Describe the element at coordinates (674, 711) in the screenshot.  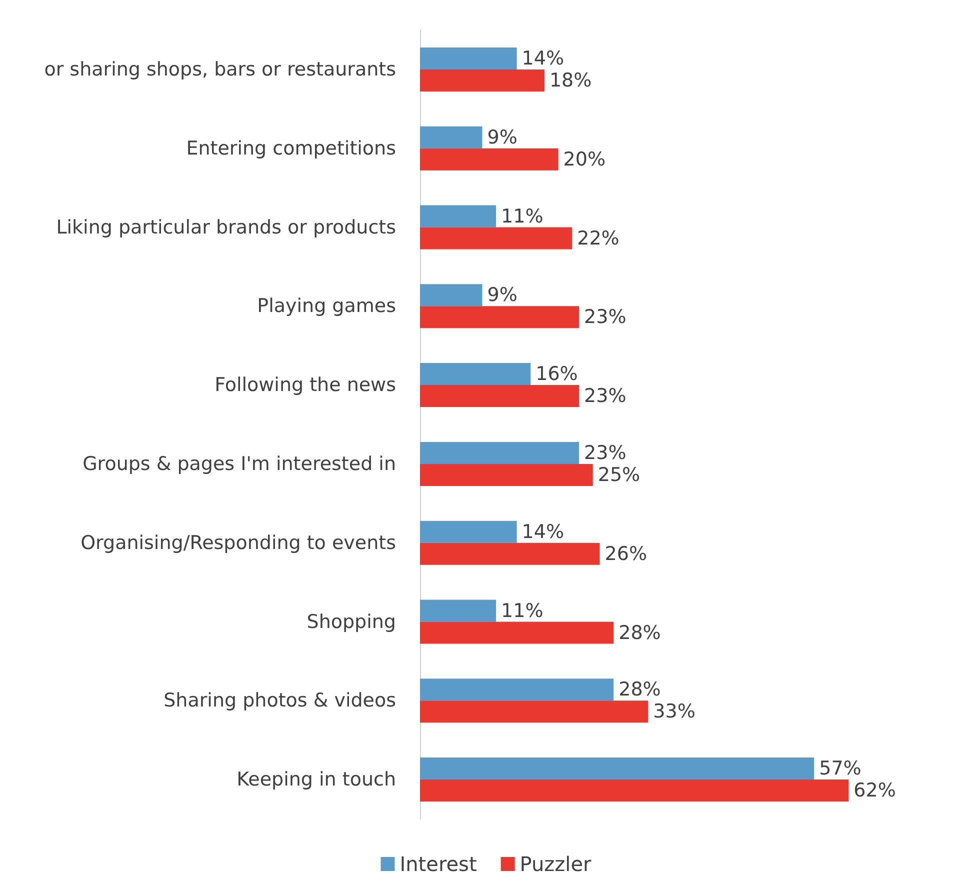
I see `data-label: 33%` at that location.